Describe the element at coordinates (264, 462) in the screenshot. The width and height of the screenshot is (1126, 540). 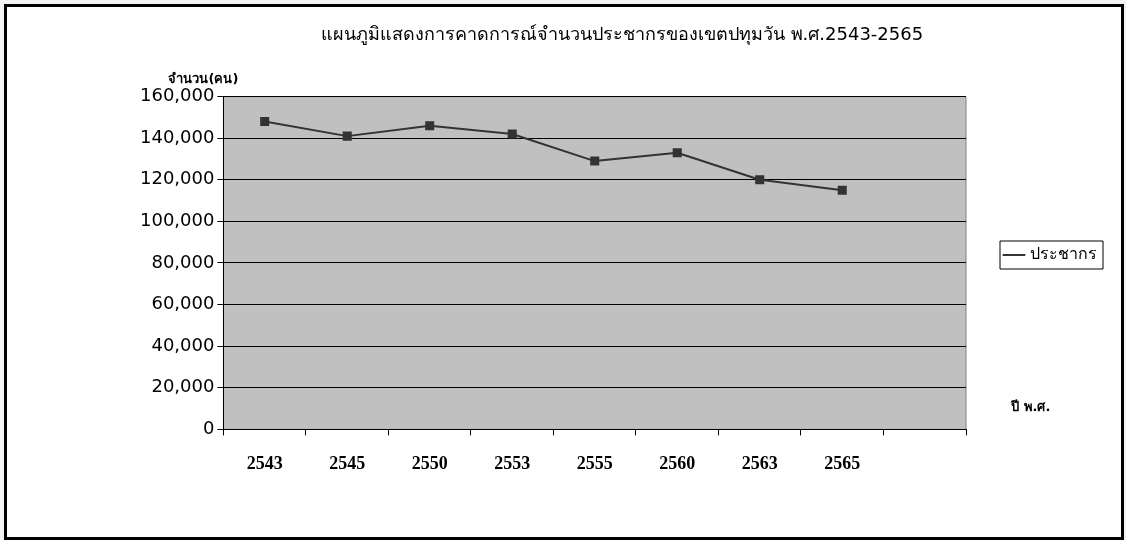
I see `x-tick-label: 2543` at that location.